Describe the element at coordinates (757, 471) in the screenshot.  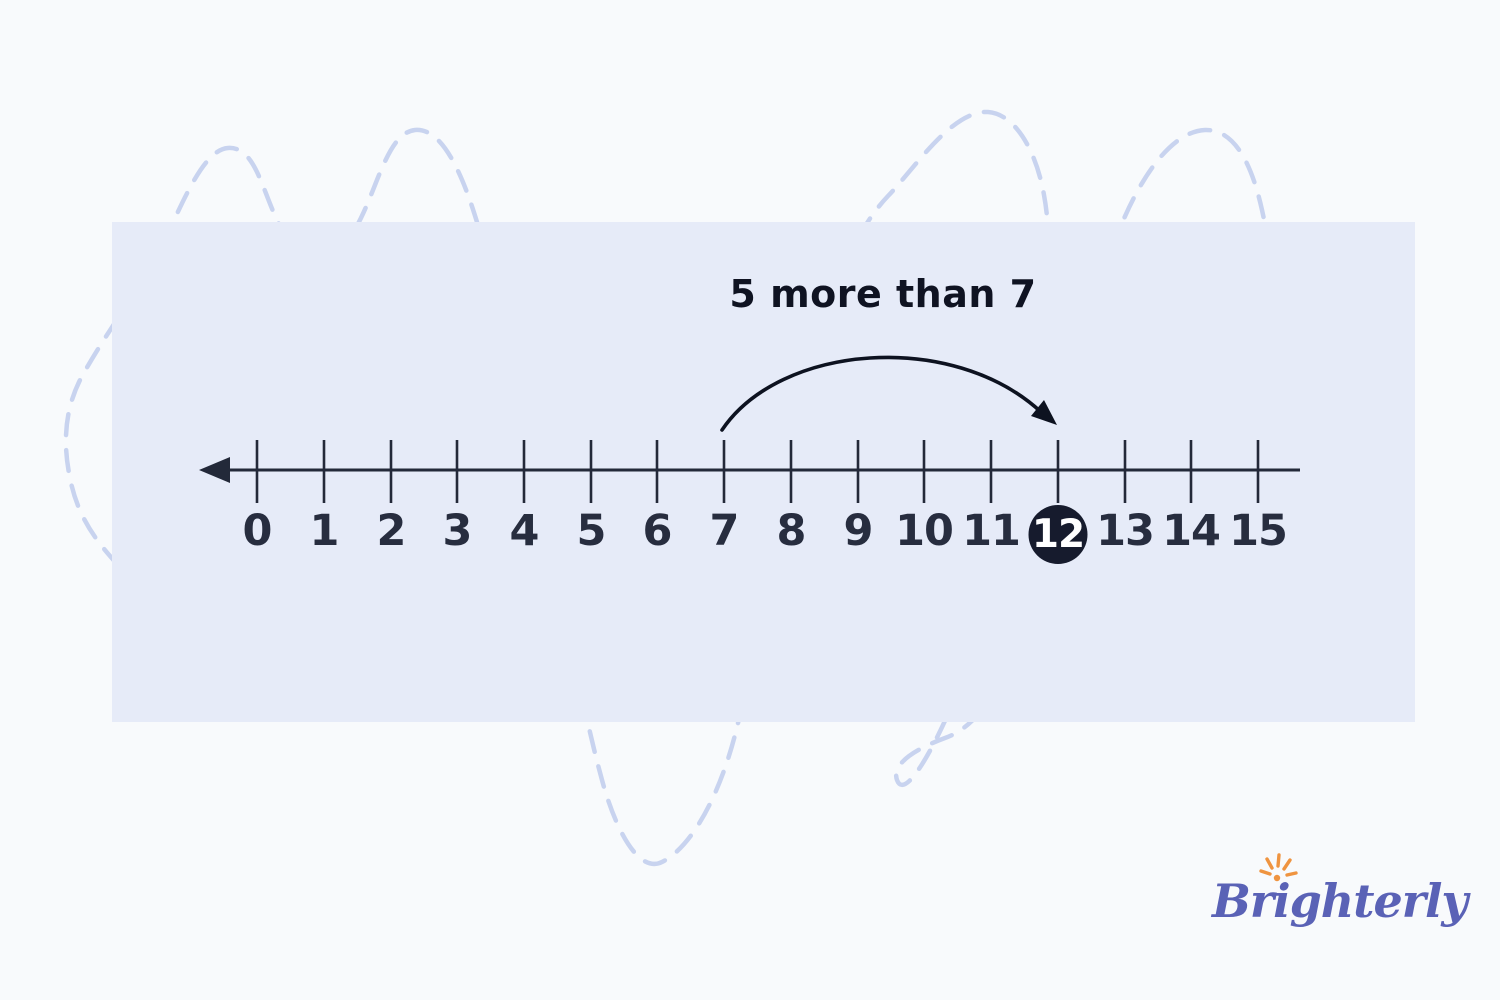
I see `tick-marks` at that location.